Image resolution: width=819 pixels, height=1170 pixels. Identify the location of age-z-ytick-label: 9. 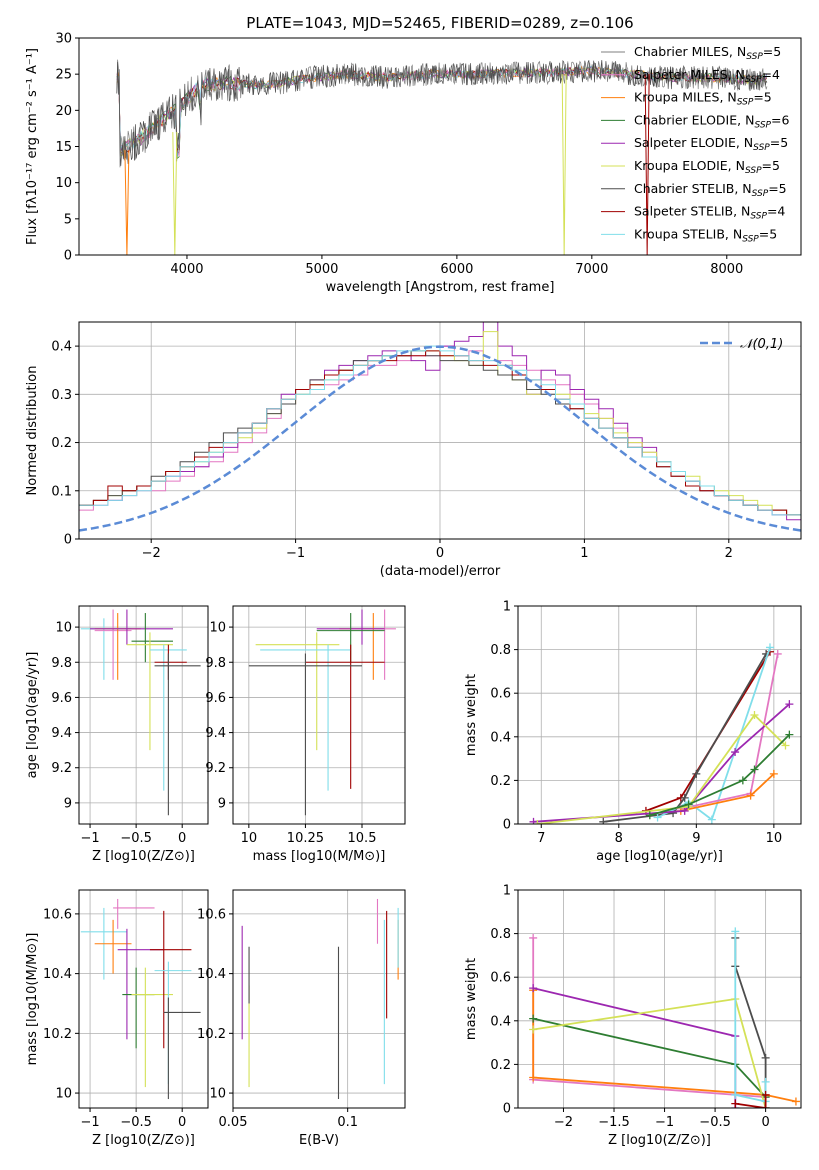
(68, 803).